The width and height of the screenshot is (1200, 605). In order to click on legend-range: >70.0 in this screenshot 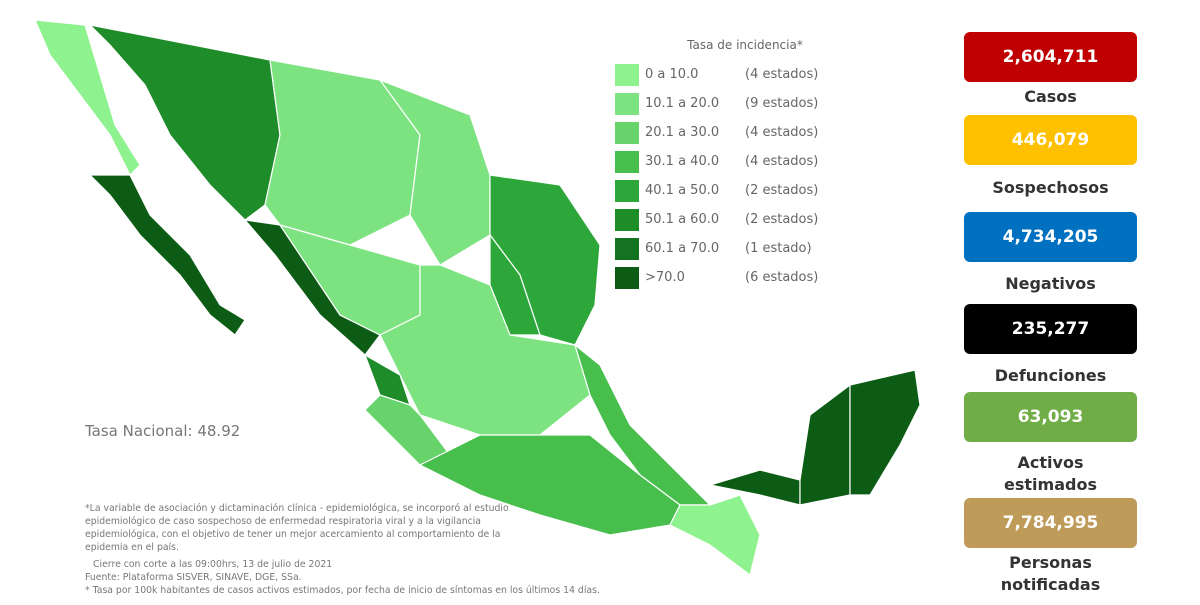, I will do `click(665, 277)`.